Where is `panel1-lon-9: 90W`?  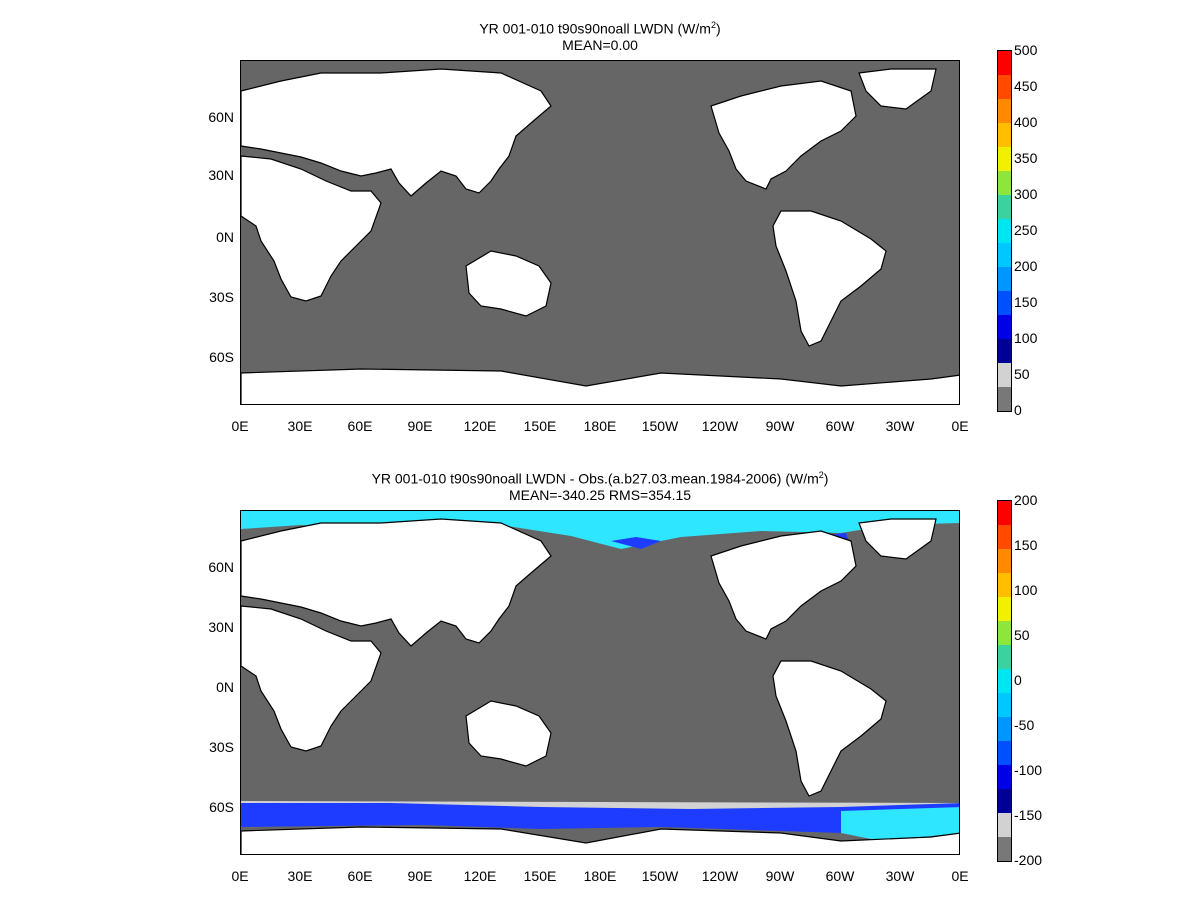 panel1-lon-9: 90W is located at coordinates (780, 426).